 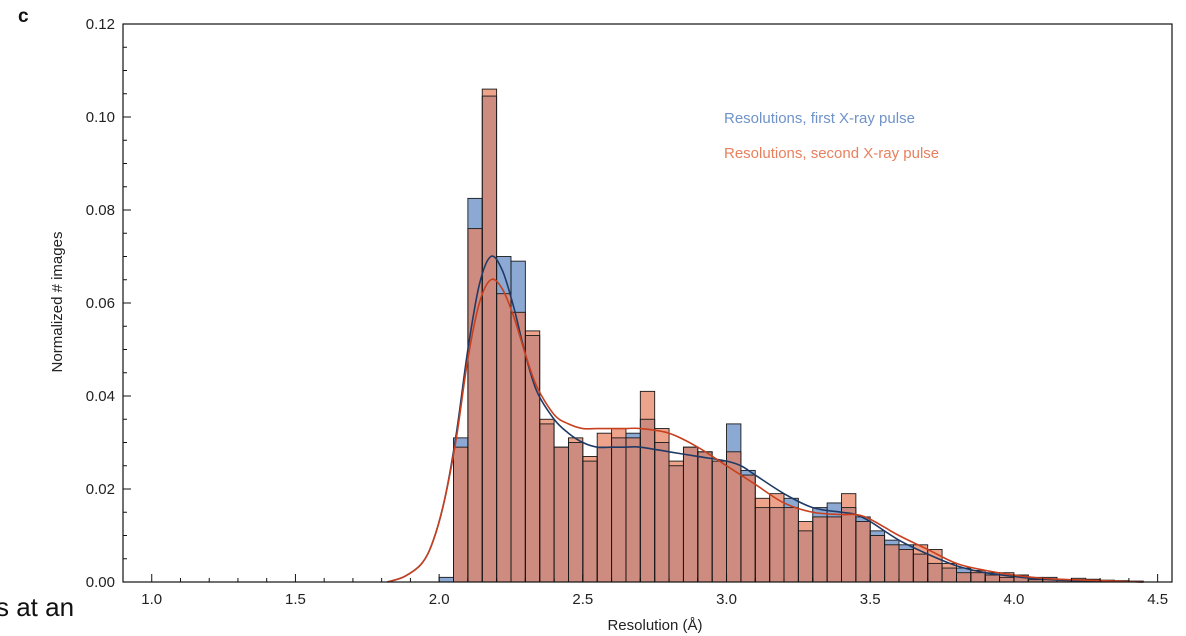 What do you see at coordinates (100, 210) in the screenshot?
I see `y-tick-label: 0.08` at bounding box center [100, 210].